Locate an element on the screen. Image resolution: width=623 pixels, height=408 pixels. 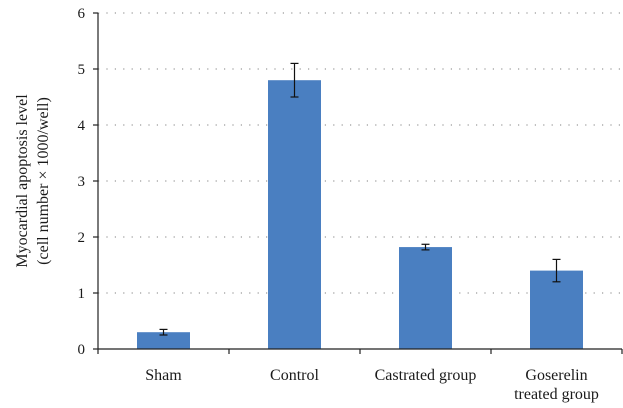
x-tick-label-2: Castrated group is located at coordinates (426, 375).